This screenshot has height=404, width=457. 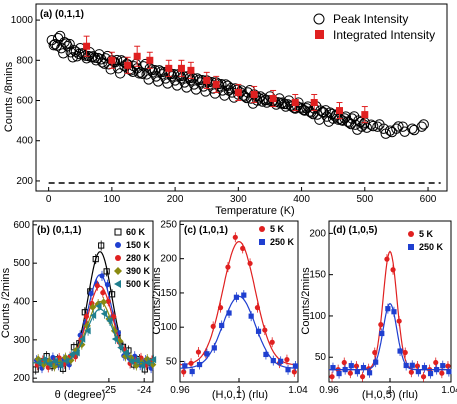 I want to click on panel-a-xtick-label: 200, so click(x=175, y=199).